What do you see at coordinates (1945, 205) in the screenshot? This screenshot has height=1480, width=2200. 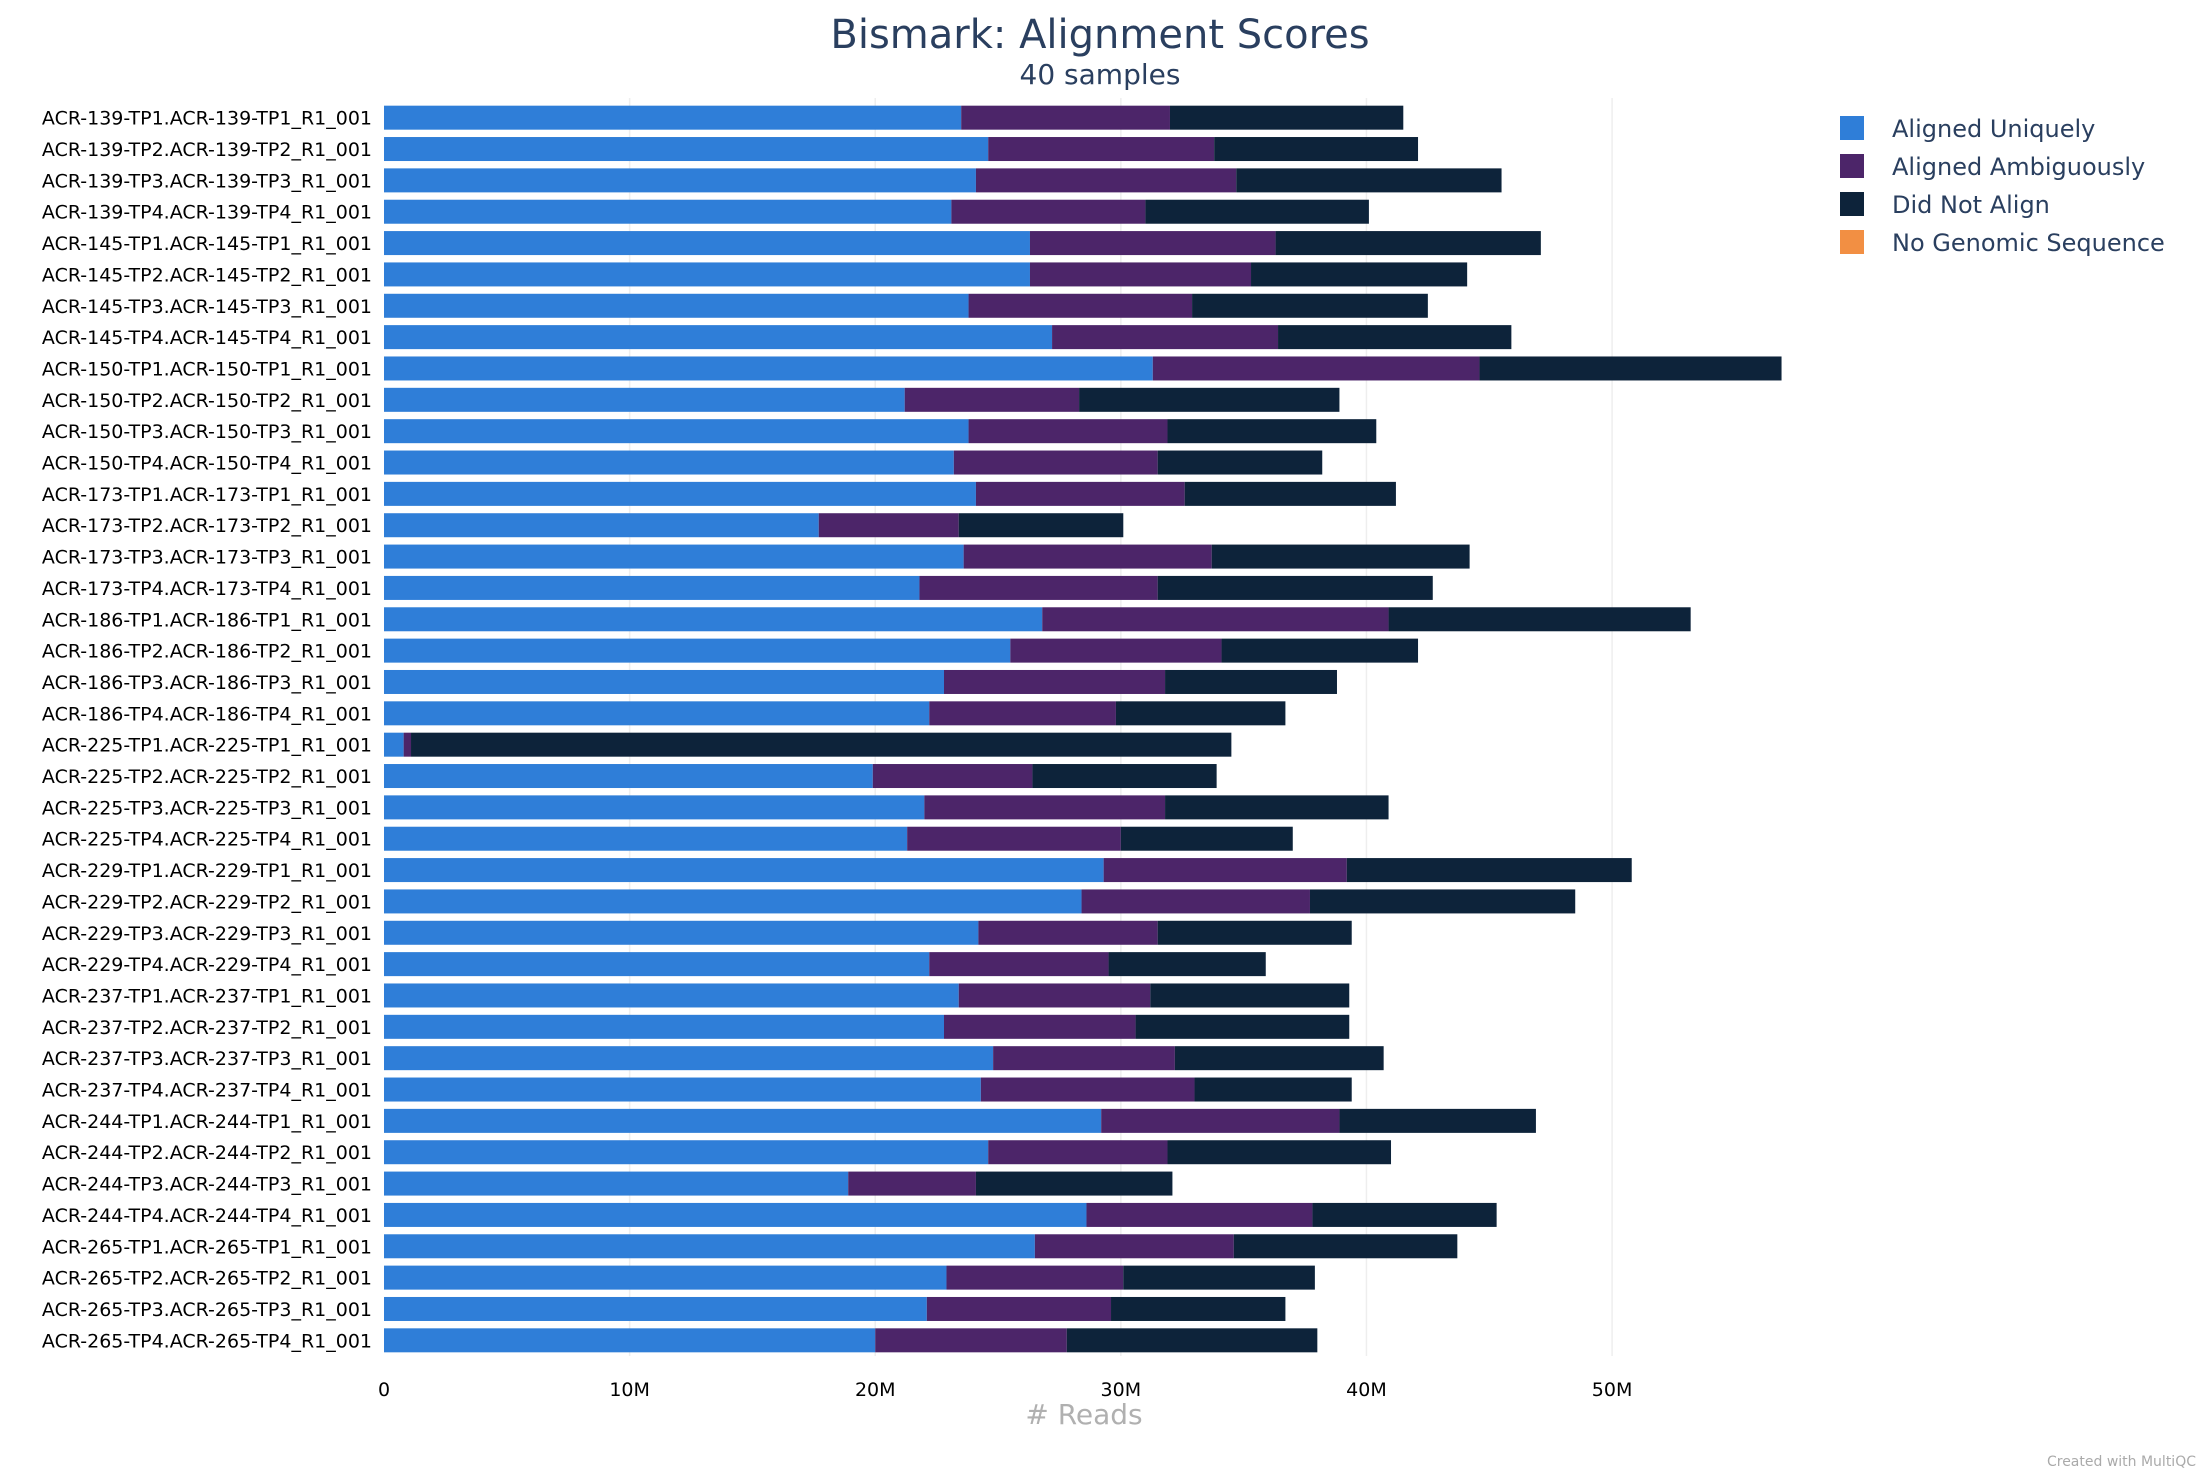 I see `legend-item: Did Not Align` at bounding box center [1945, 205].